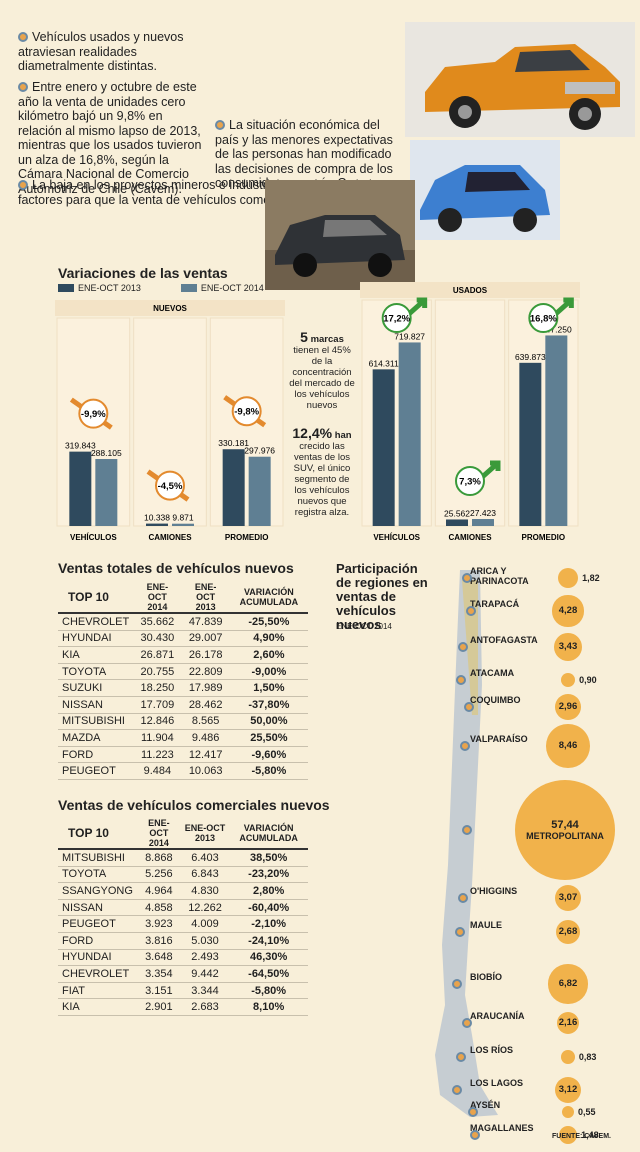  I want to click on value-cell: 29.007, so click(205, 639).